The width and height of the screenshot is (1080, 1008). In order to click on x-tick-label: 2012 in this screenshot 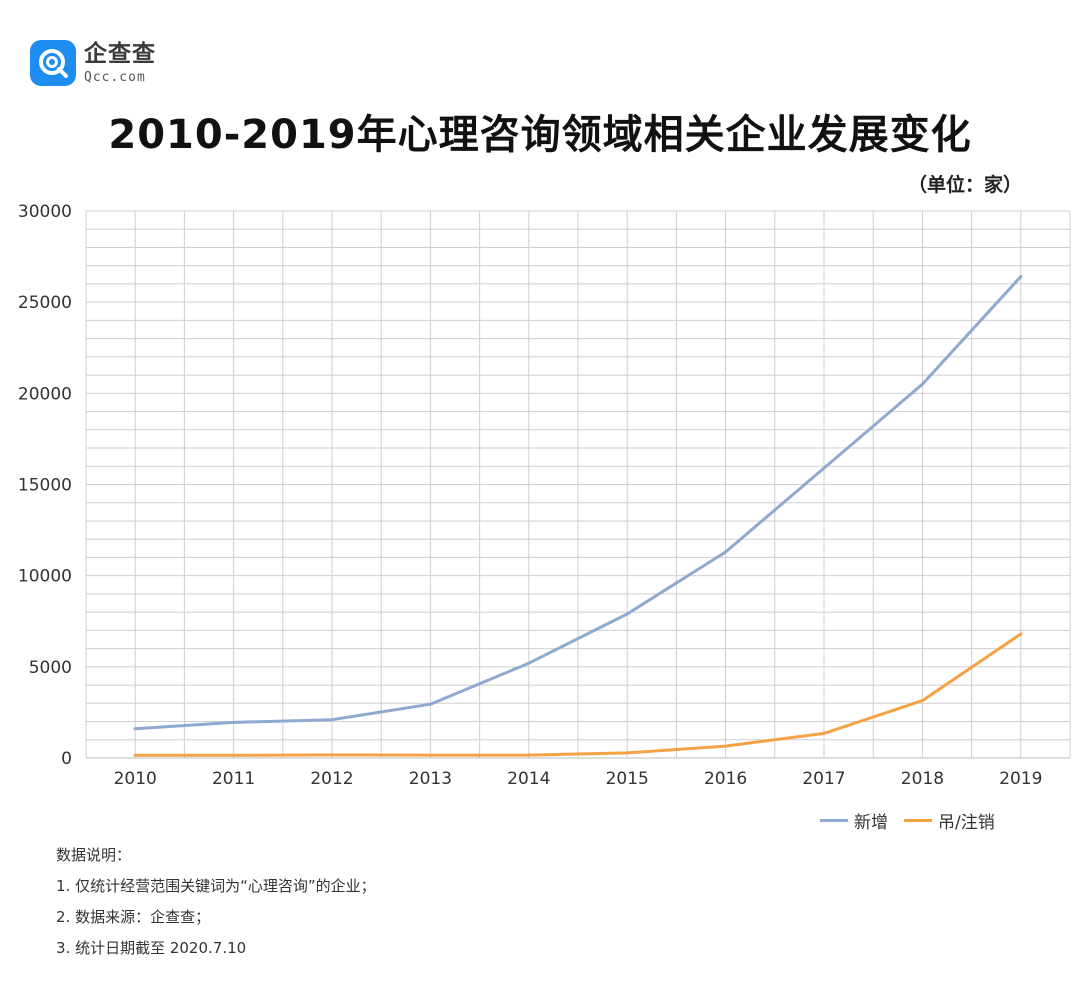, I will do `click(331, 779)`.